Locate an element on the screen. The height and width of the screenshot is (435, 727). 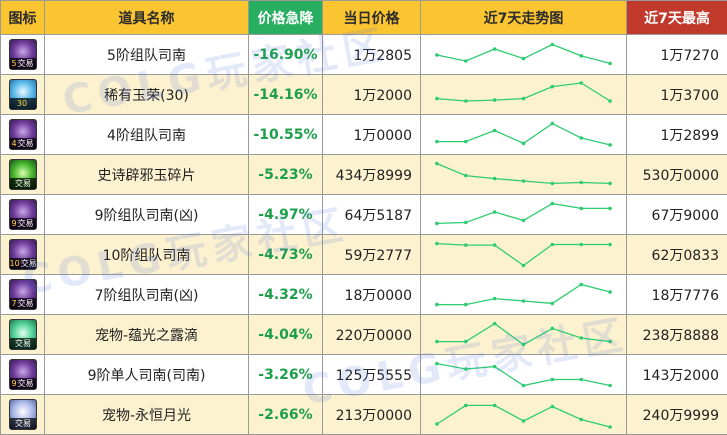
trade-tag: 5交易 is located at coordinates (23, 63).